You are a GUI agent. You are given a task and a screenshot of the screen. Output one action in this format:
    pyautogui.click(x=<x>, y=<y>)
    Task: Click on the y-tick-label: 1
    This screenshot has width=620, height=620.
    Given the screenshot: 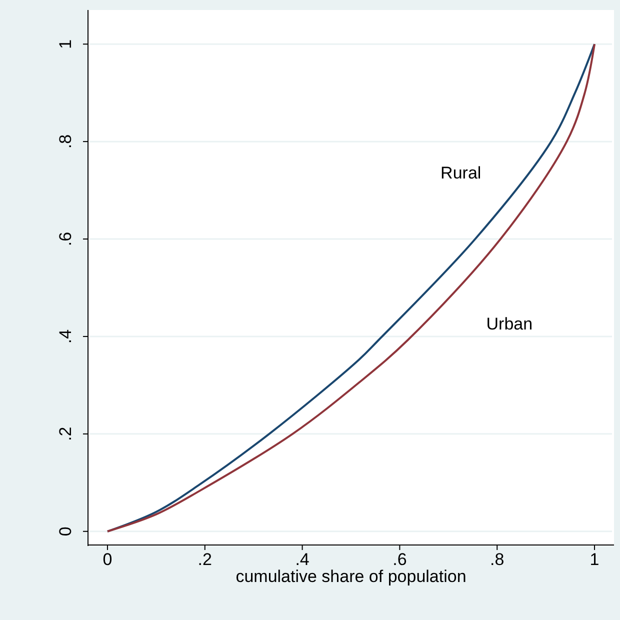 What is the action you would take?
    pyautogui.click(x=65, y=44)
    